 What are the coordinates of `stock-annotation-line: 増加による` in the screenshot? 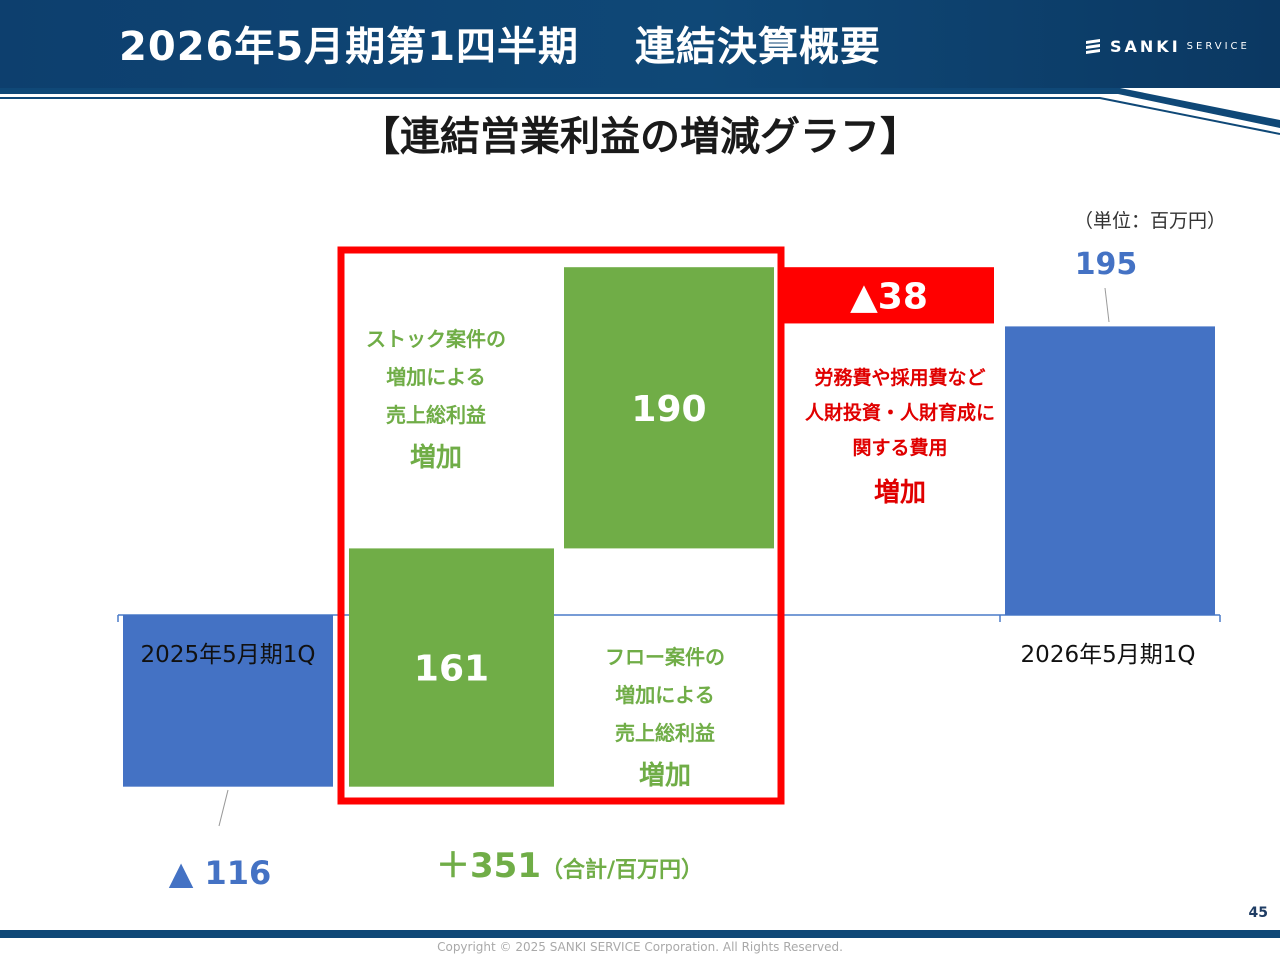 It's located at (436, 377).